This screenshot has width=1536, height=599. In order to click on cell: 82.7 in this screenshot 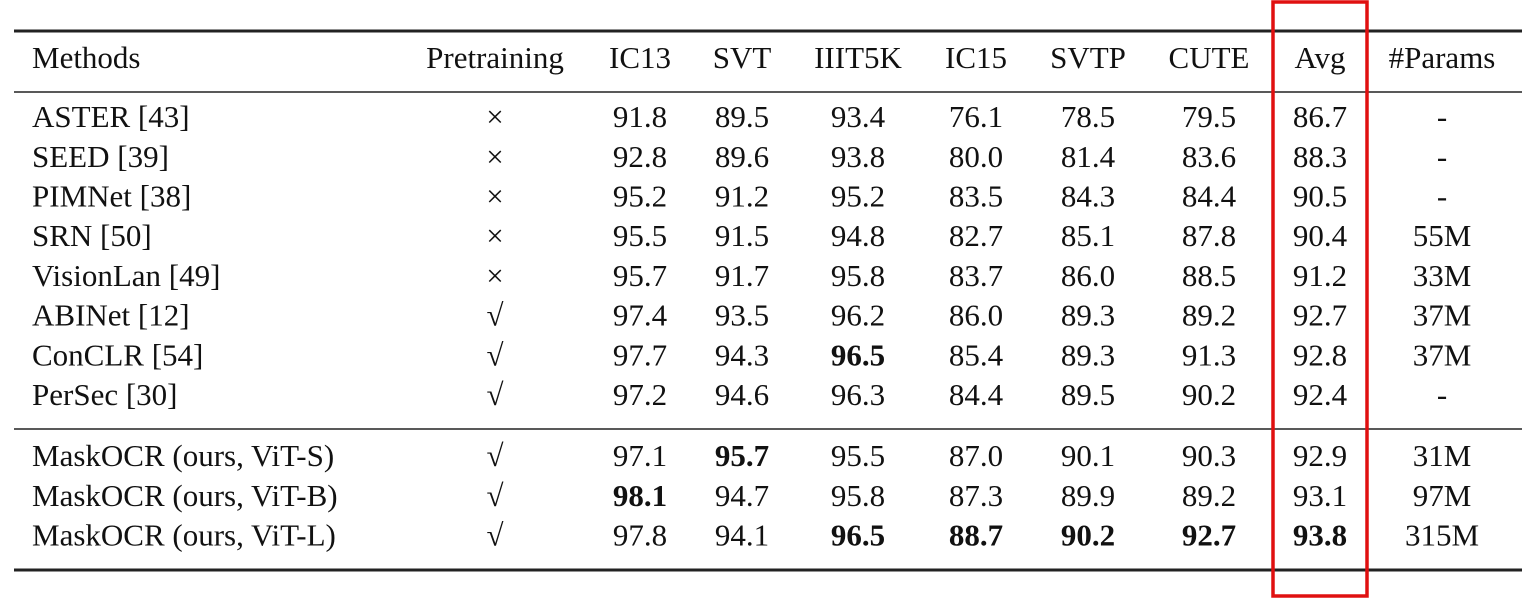, I will do `click(976, 235)`.